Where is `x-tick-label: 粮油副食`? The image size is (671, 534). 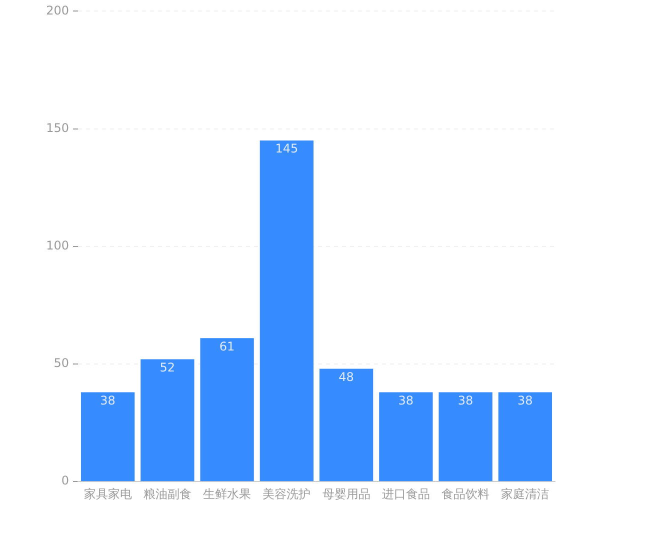 x-tick-label: 粮油副食 is located at coordinates (167, 493).